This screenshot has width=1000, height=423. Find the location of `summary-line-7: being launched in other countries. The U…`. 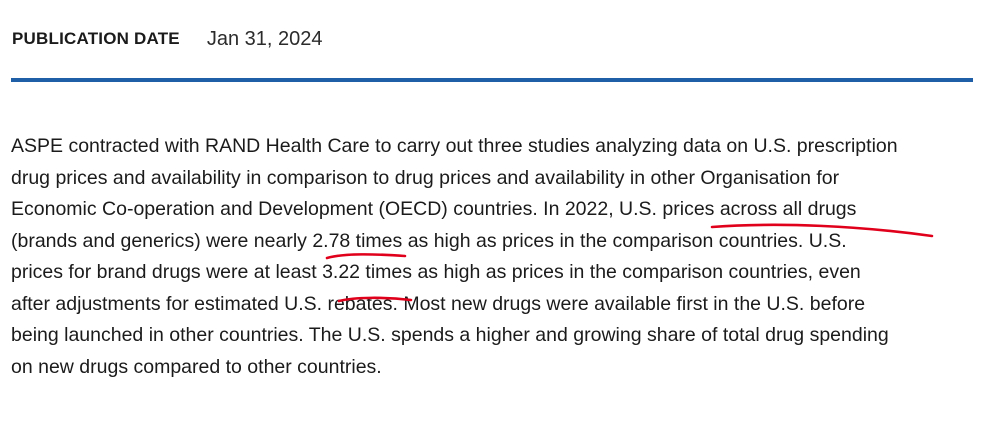

summary-line-7: being launched in other countries. The U… is located at coordinates (450, 335).